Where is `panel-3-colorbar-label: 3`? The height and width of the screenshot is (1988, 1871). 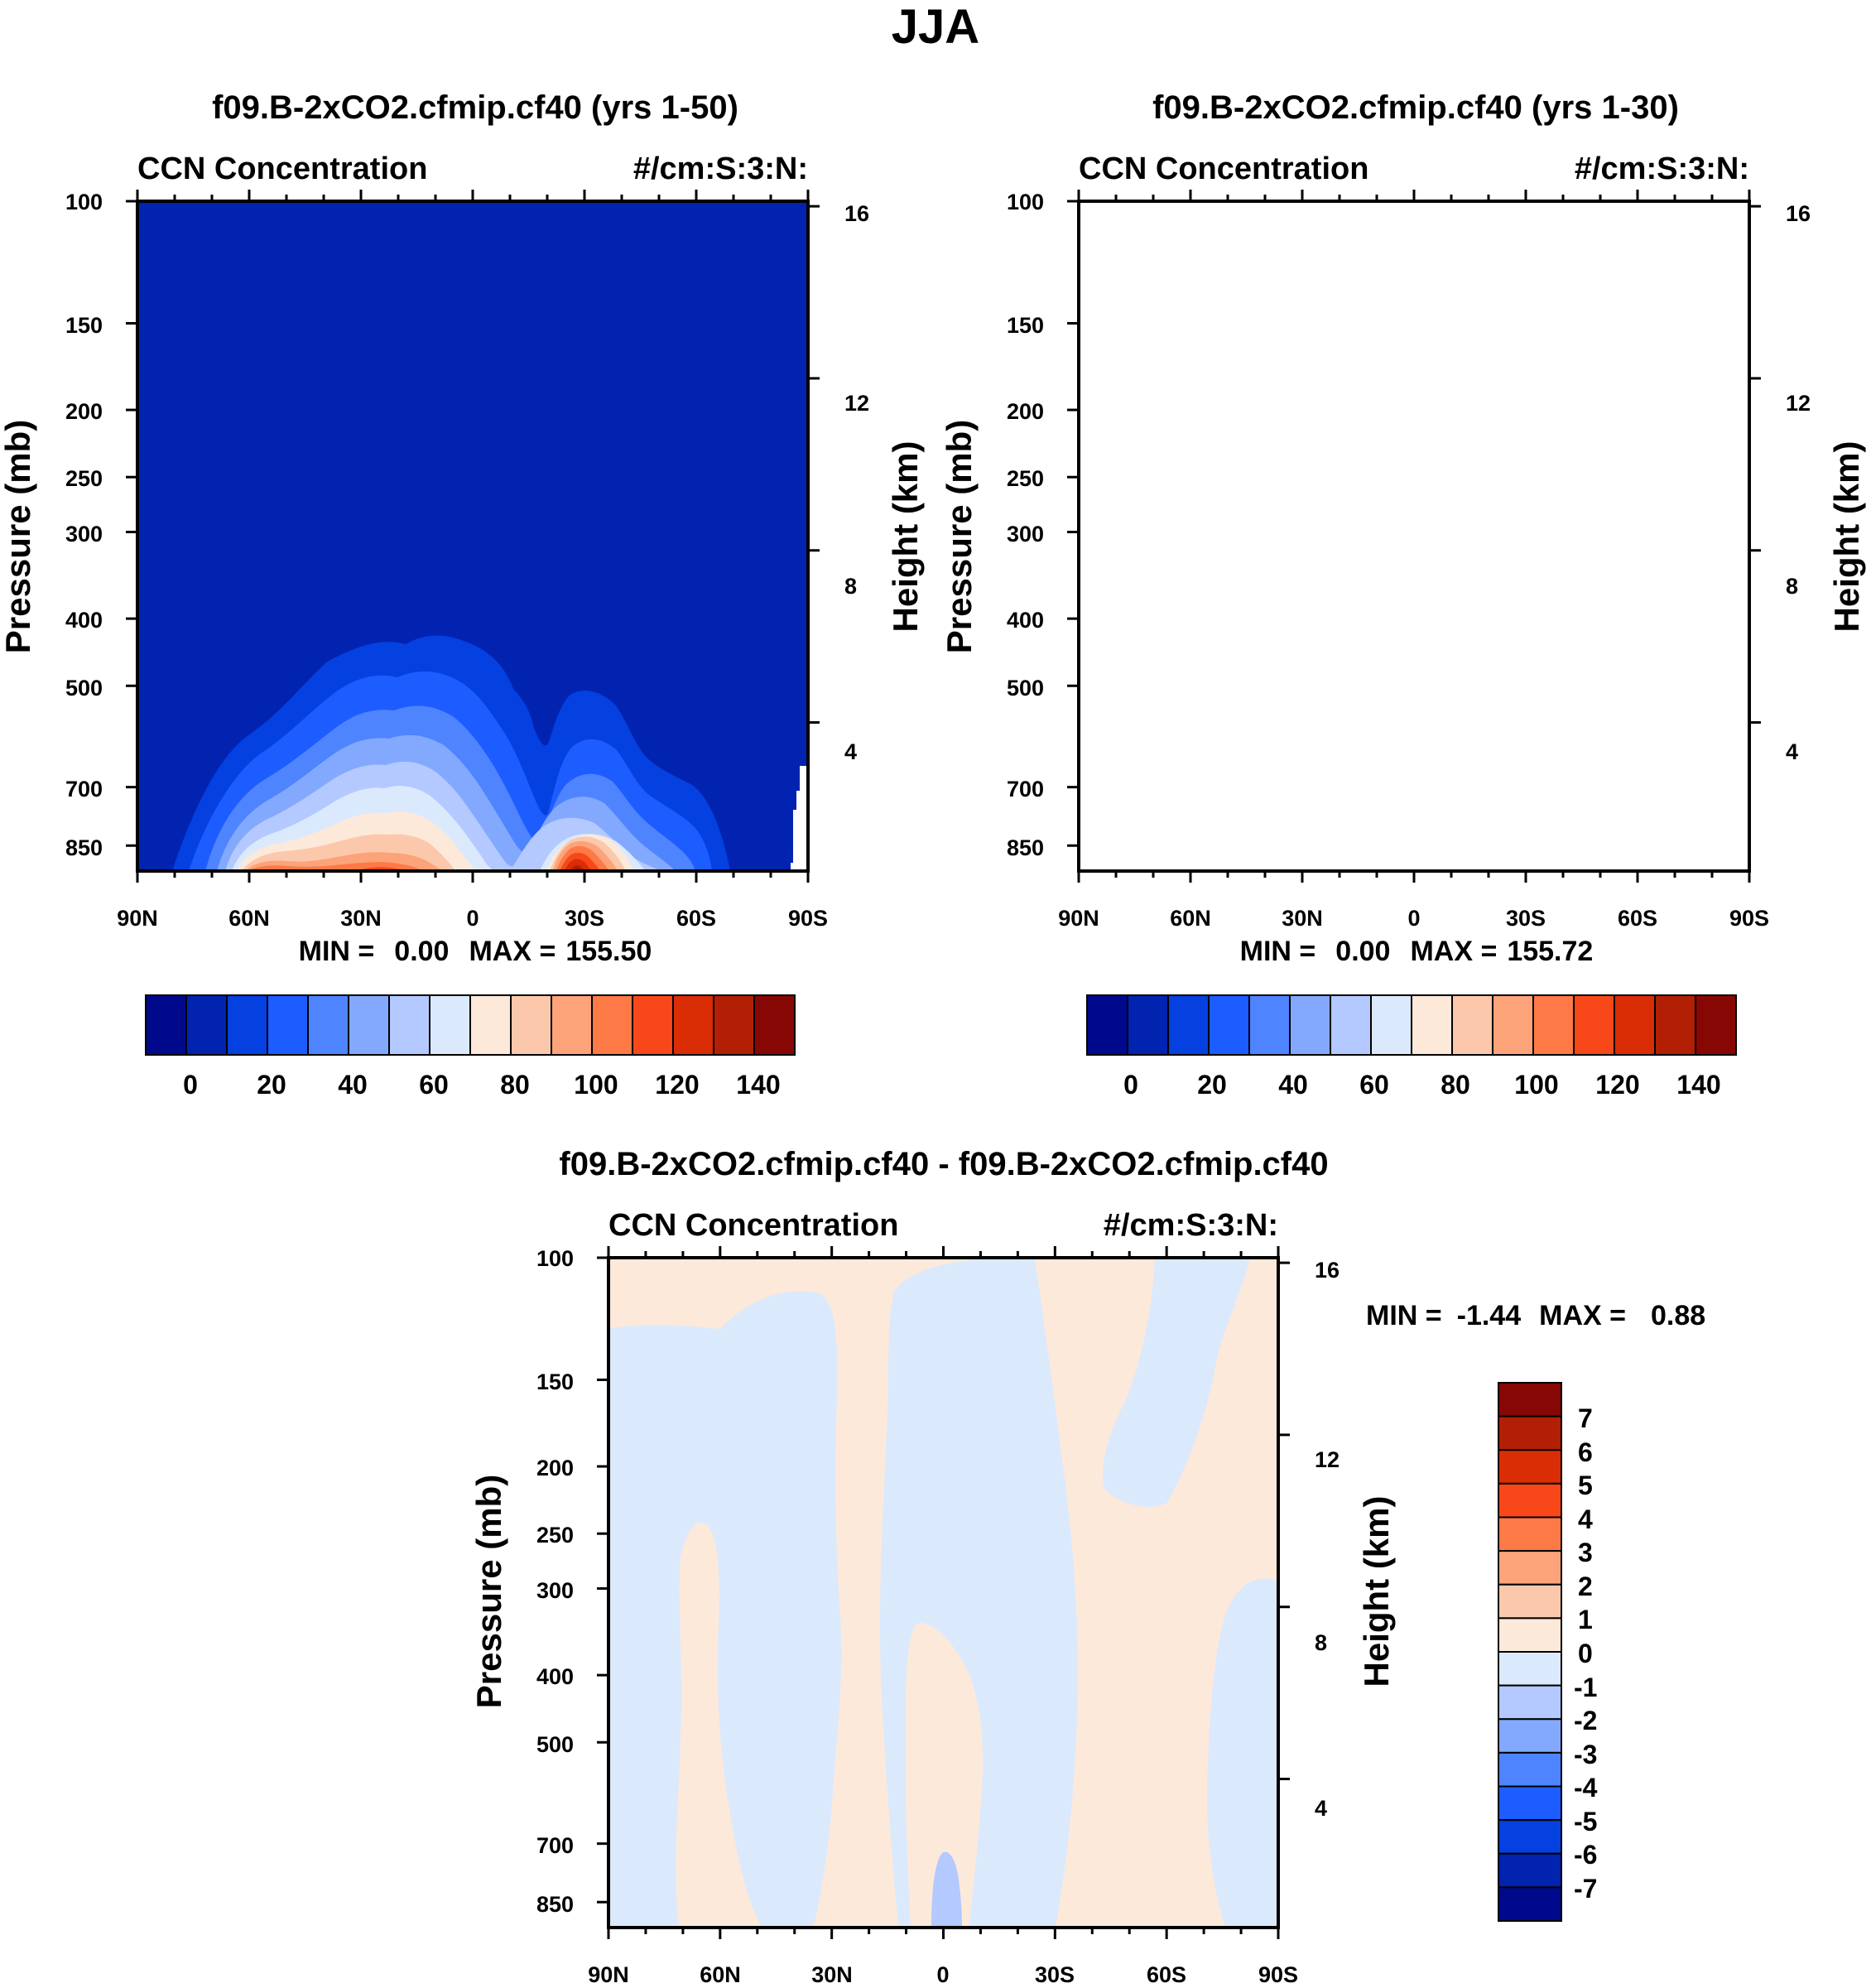 panel-3-colorbar-label: 3 is located at coordinates (1585, 1552).